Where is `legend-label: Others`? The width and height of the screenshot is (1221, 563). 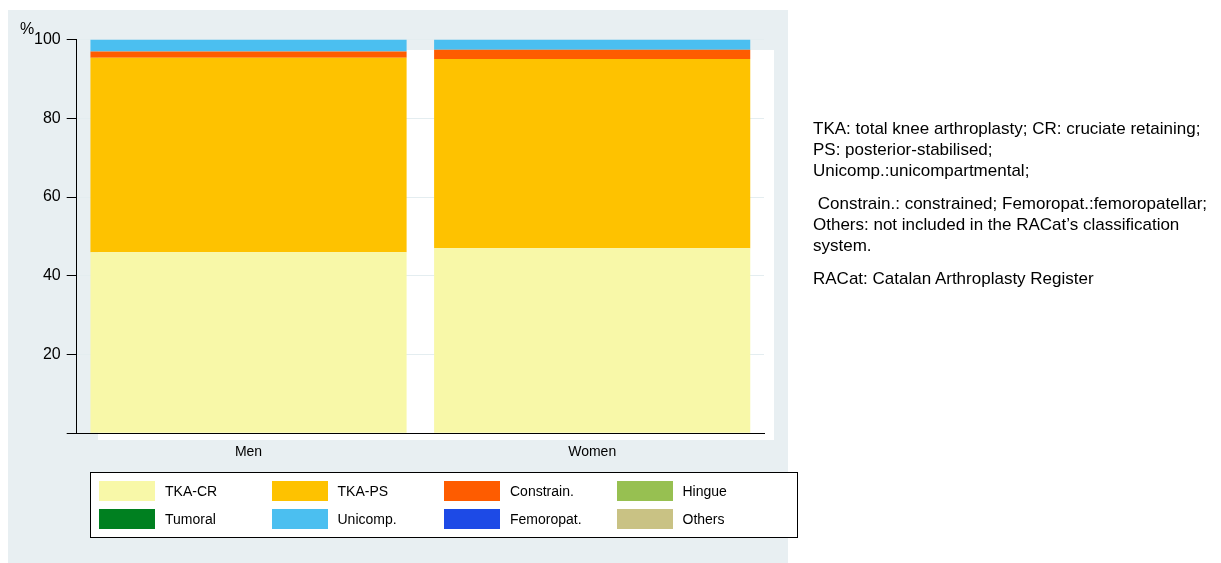
legend-label: Others is located at coordinates (703, 519).